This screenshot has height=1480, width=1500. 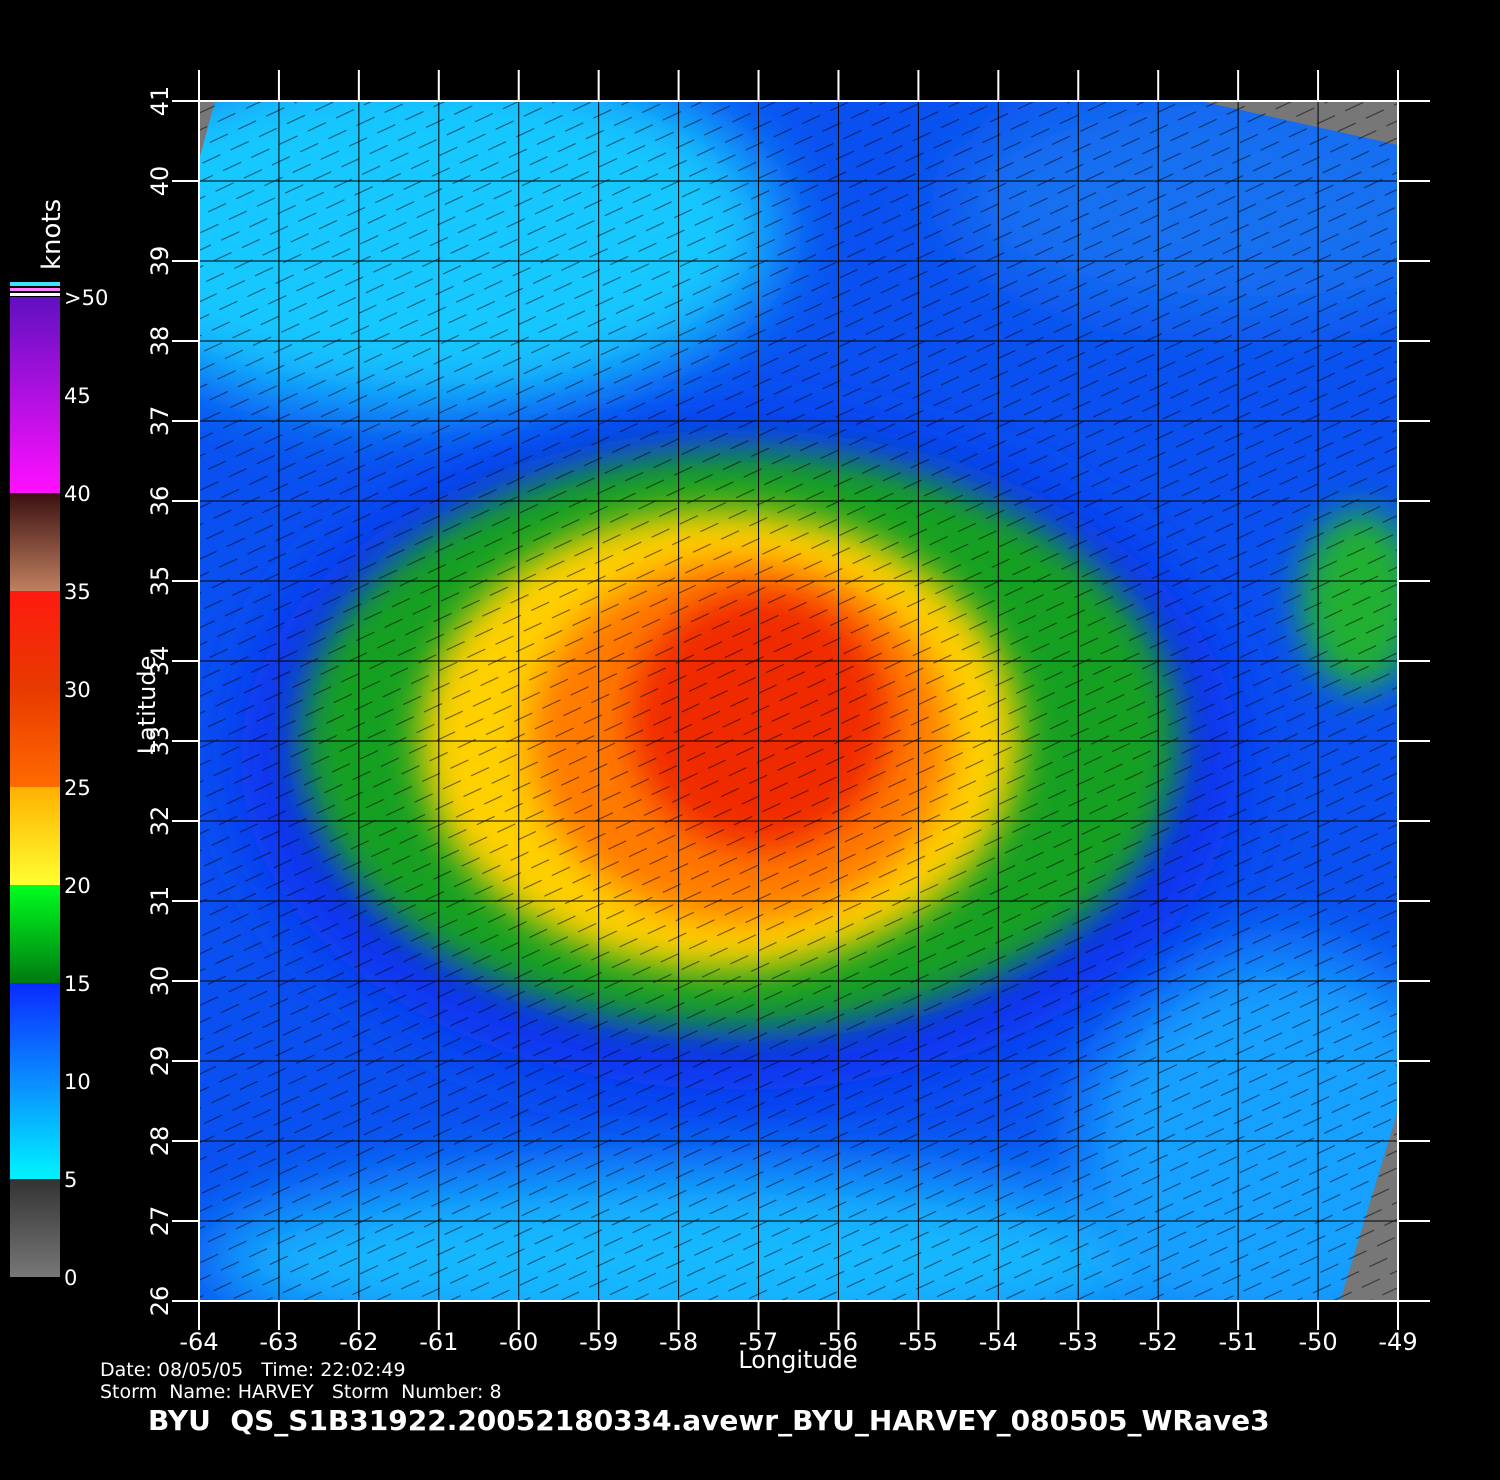 I want to click on x-tick-label: -57, so click(x=758, y=1342).